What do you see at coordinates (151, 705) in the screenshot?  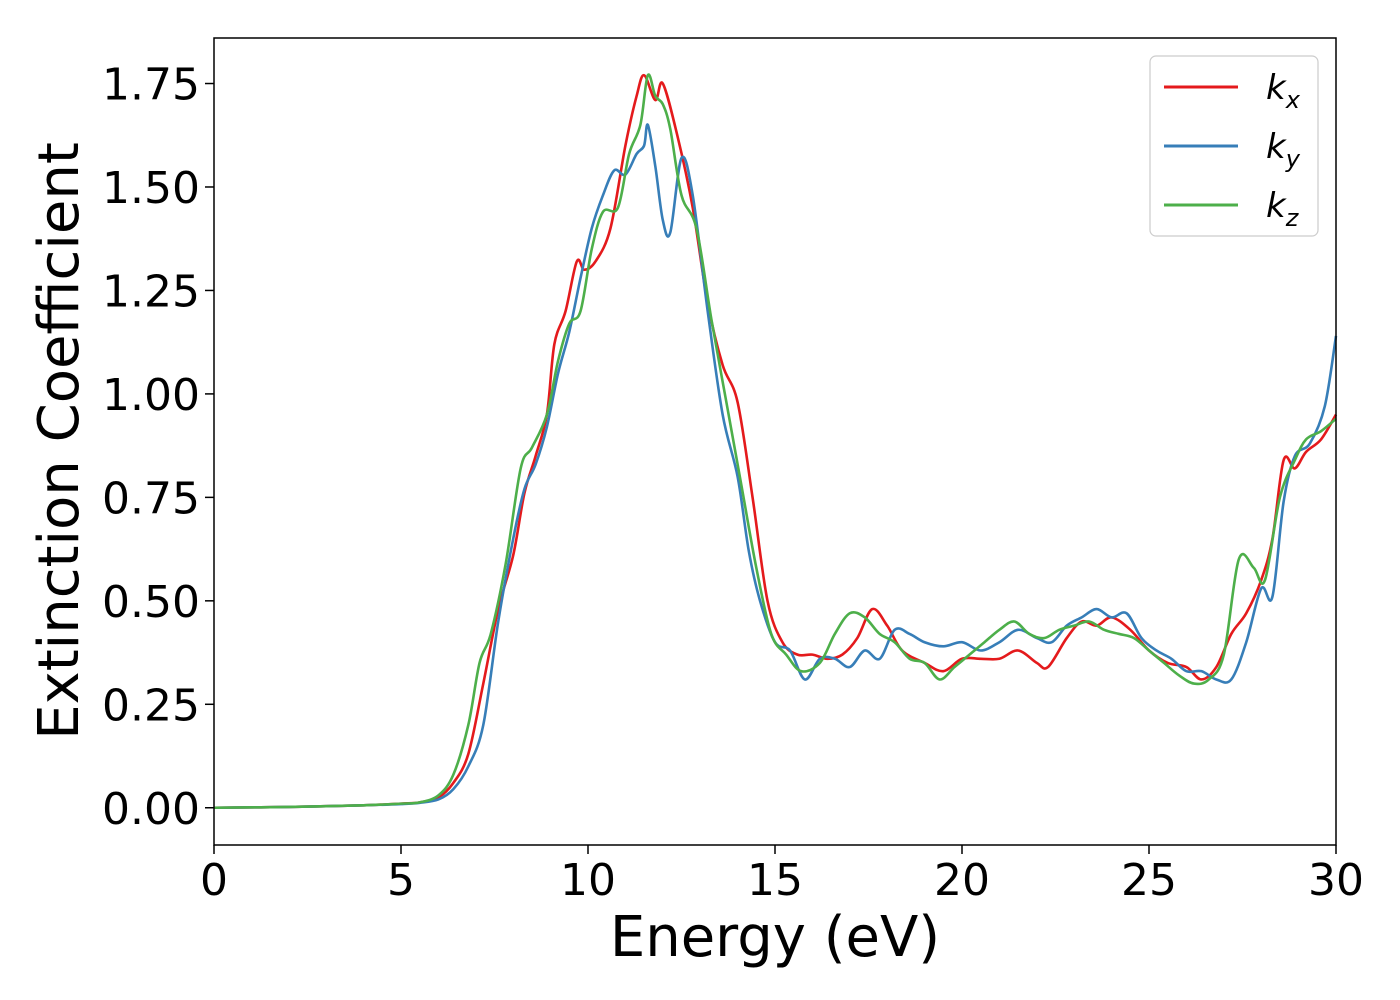 I see `y-tick-label: 0.25` at bounding box center [151, 705].